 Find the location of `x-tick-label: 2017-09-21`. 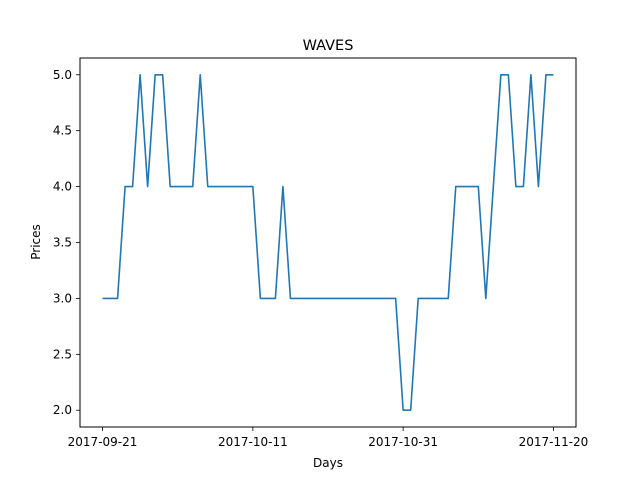

x-tick-label: 2017-09-21 is located at coordinates (103, 442).